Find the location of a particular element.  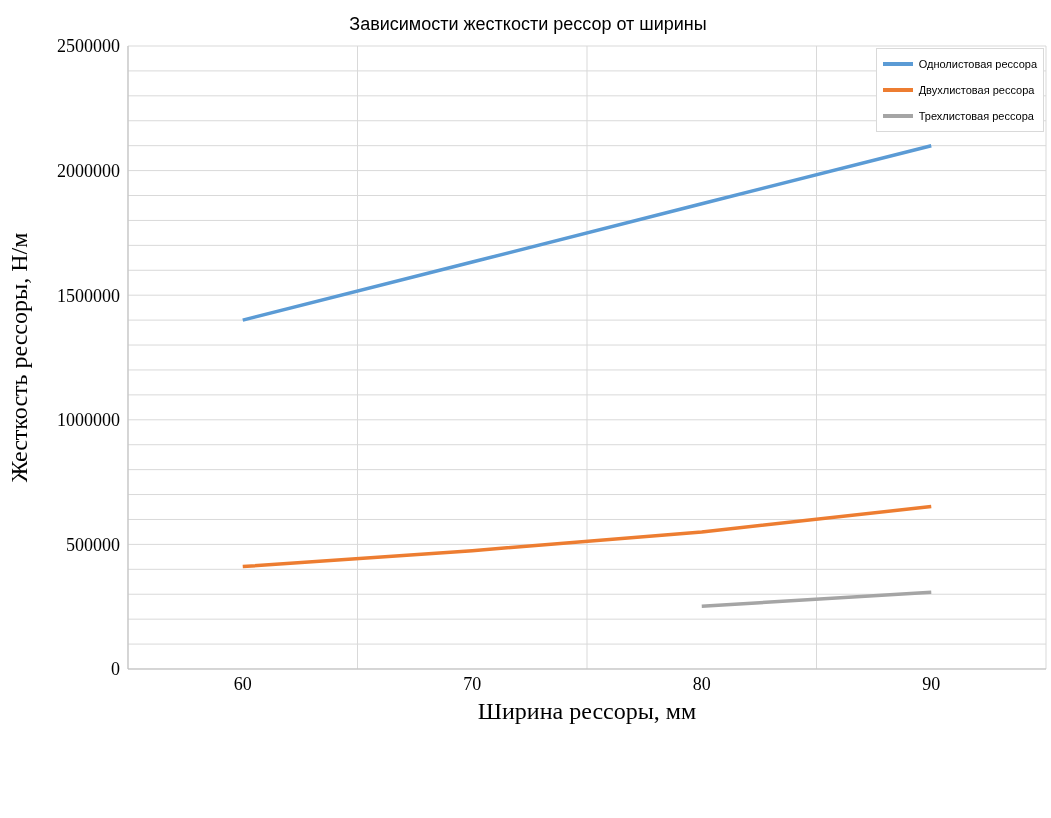

x-tick-label: 70 is located at coordinates (472, 683).